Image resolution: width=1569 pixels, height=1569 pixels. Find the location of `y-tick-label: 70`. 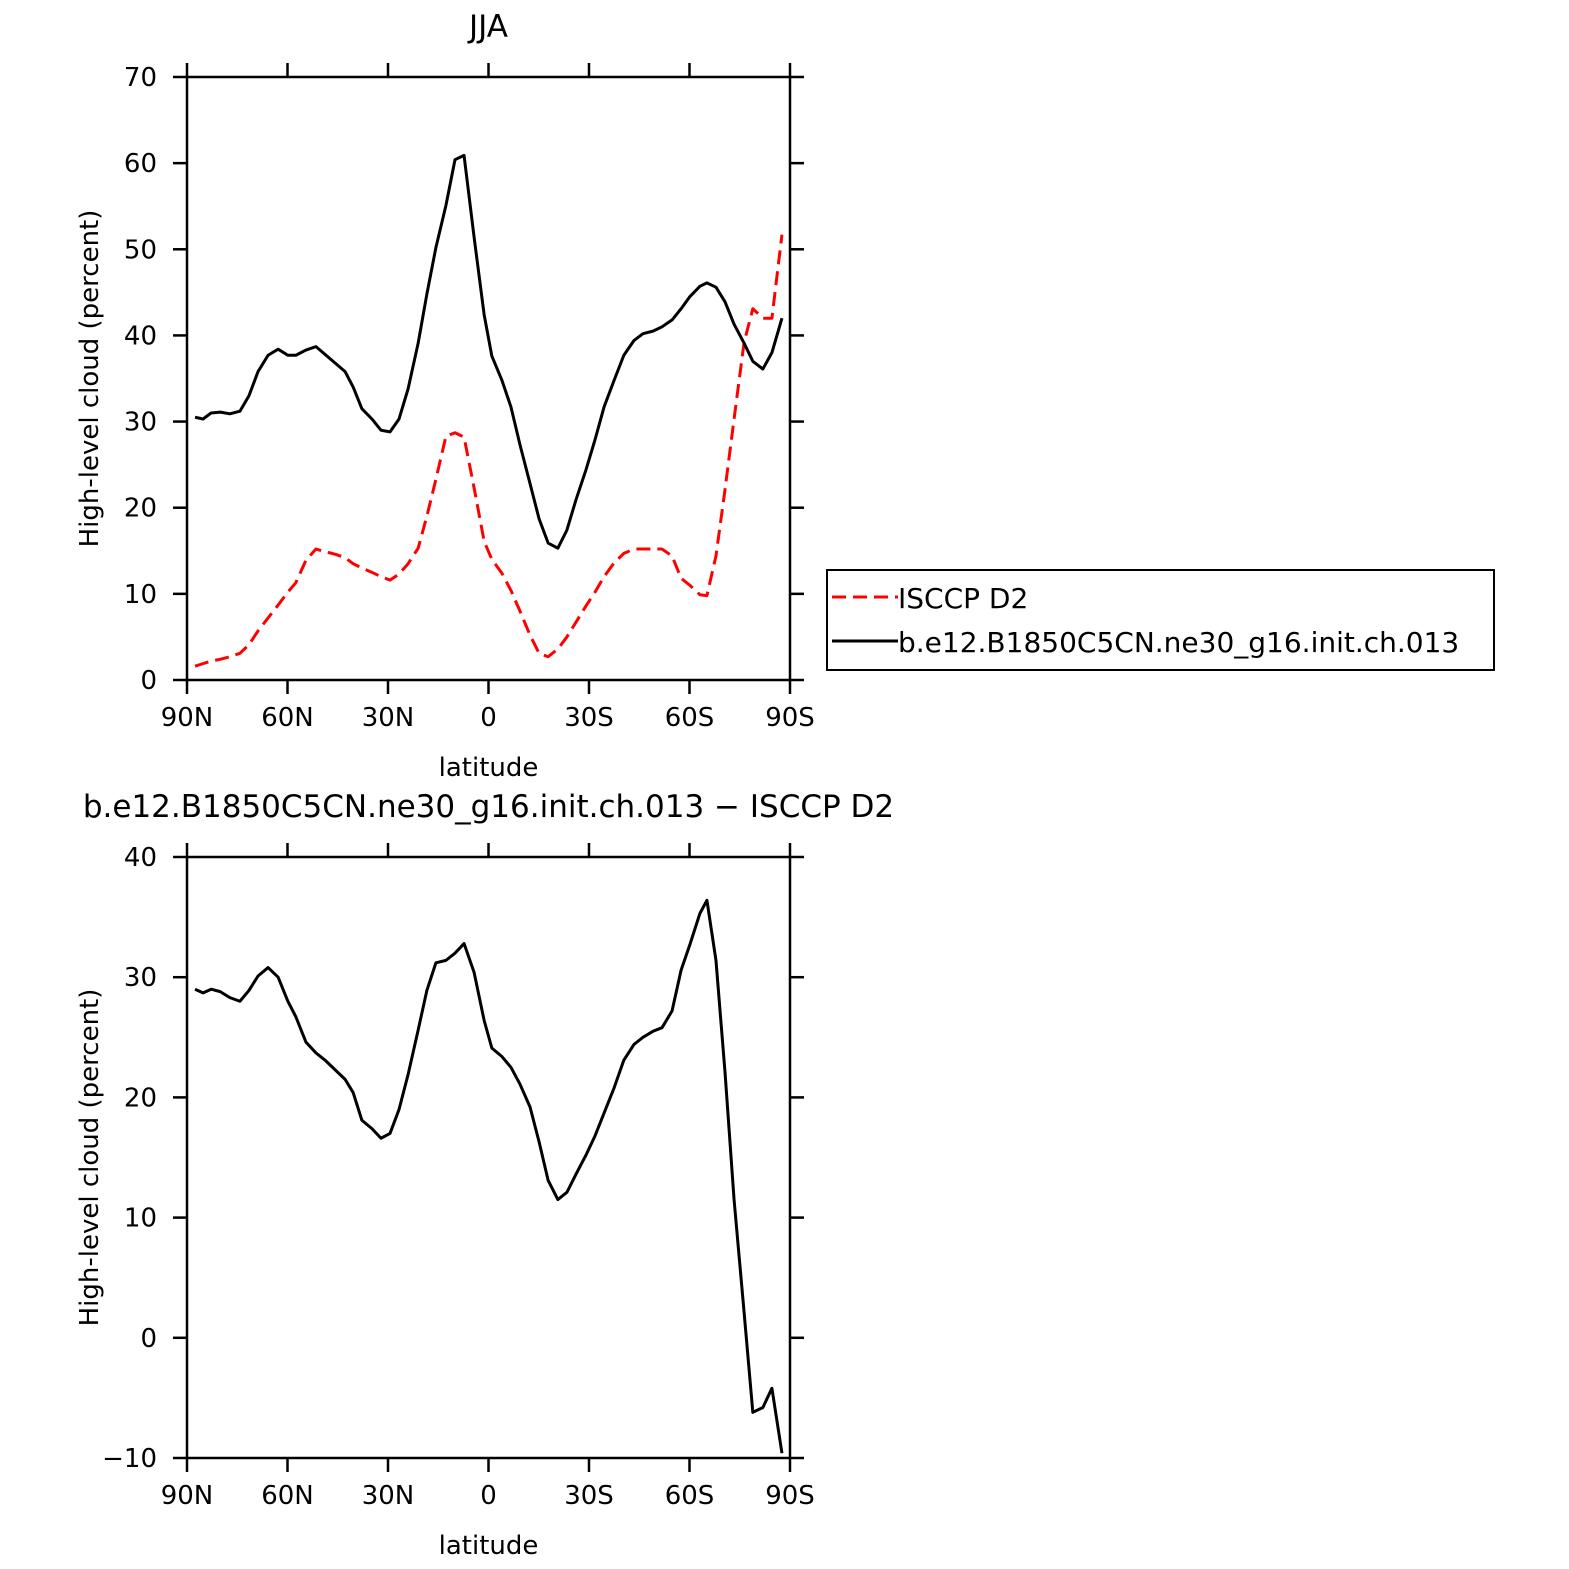

y-tick-label: 70 is located at coordinates (140, 78).